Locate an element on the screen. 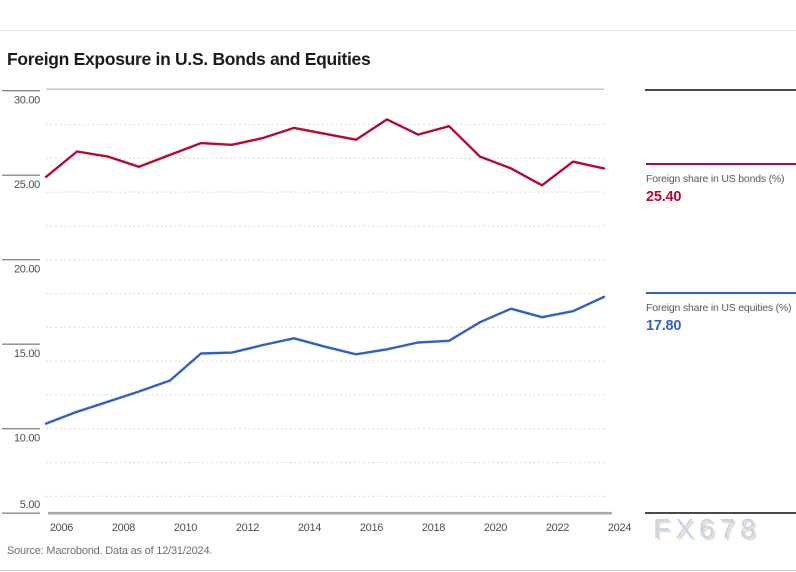  bonds-legend-value: 25.40 is located at coordinates (664, 197).